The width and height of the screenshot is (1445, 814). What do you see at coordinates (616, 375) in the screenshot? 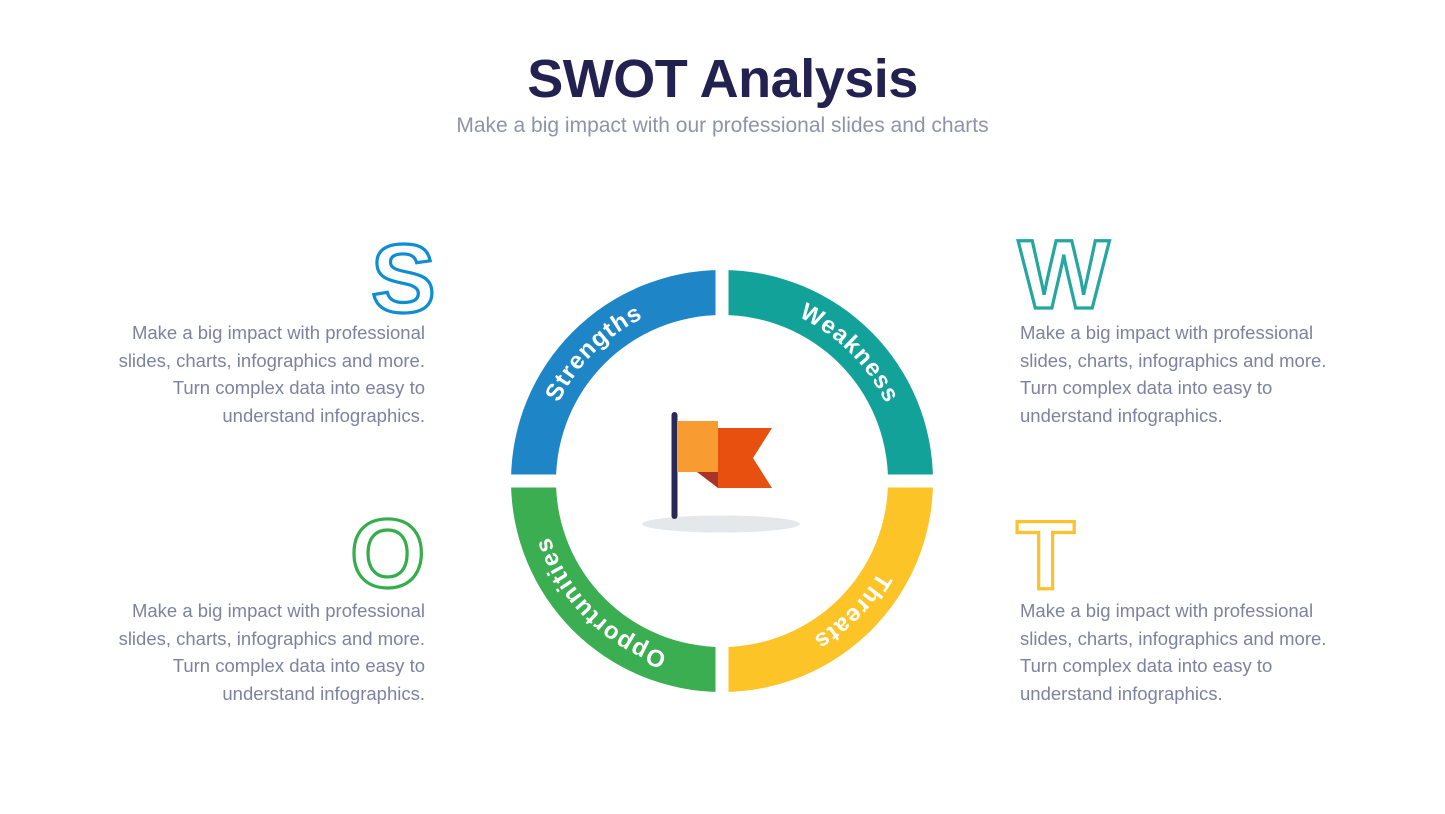
I see `segment-strengths` at bounding box center [616, 375].